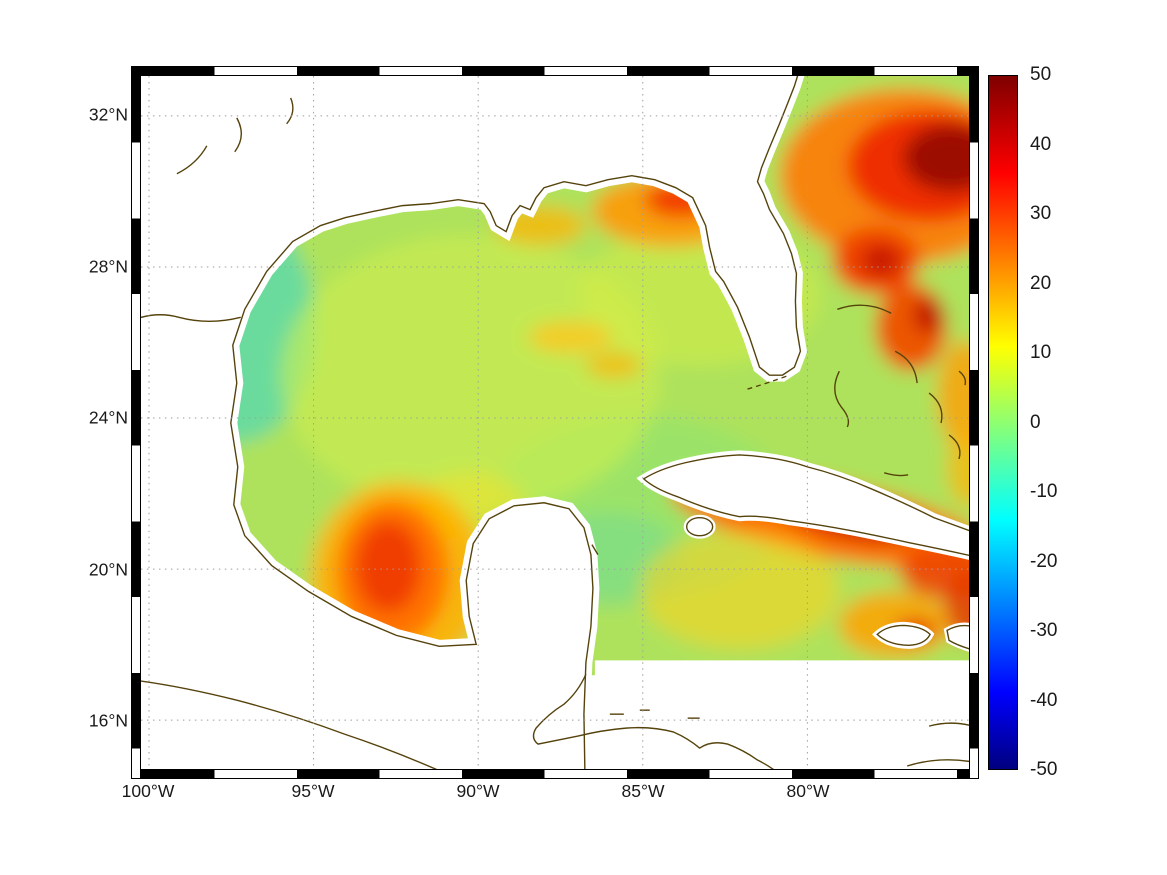 This screenshot has width=1167, height=875. Describe the element at coordinates (108, 114) in the screenshot. I see `y-tick-label: 32°N` at that location.